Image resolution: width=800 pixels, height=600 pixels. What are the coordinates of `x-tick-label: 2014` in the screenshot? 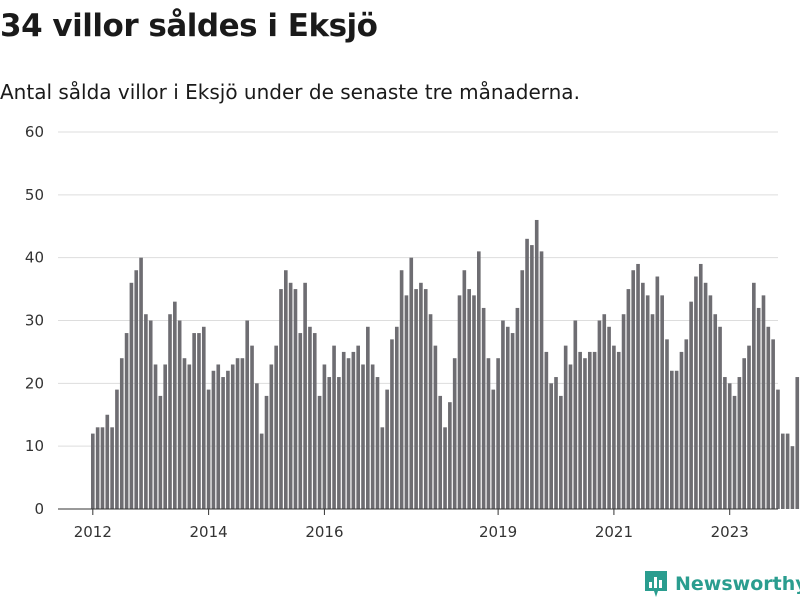 It's located at (209, 532).